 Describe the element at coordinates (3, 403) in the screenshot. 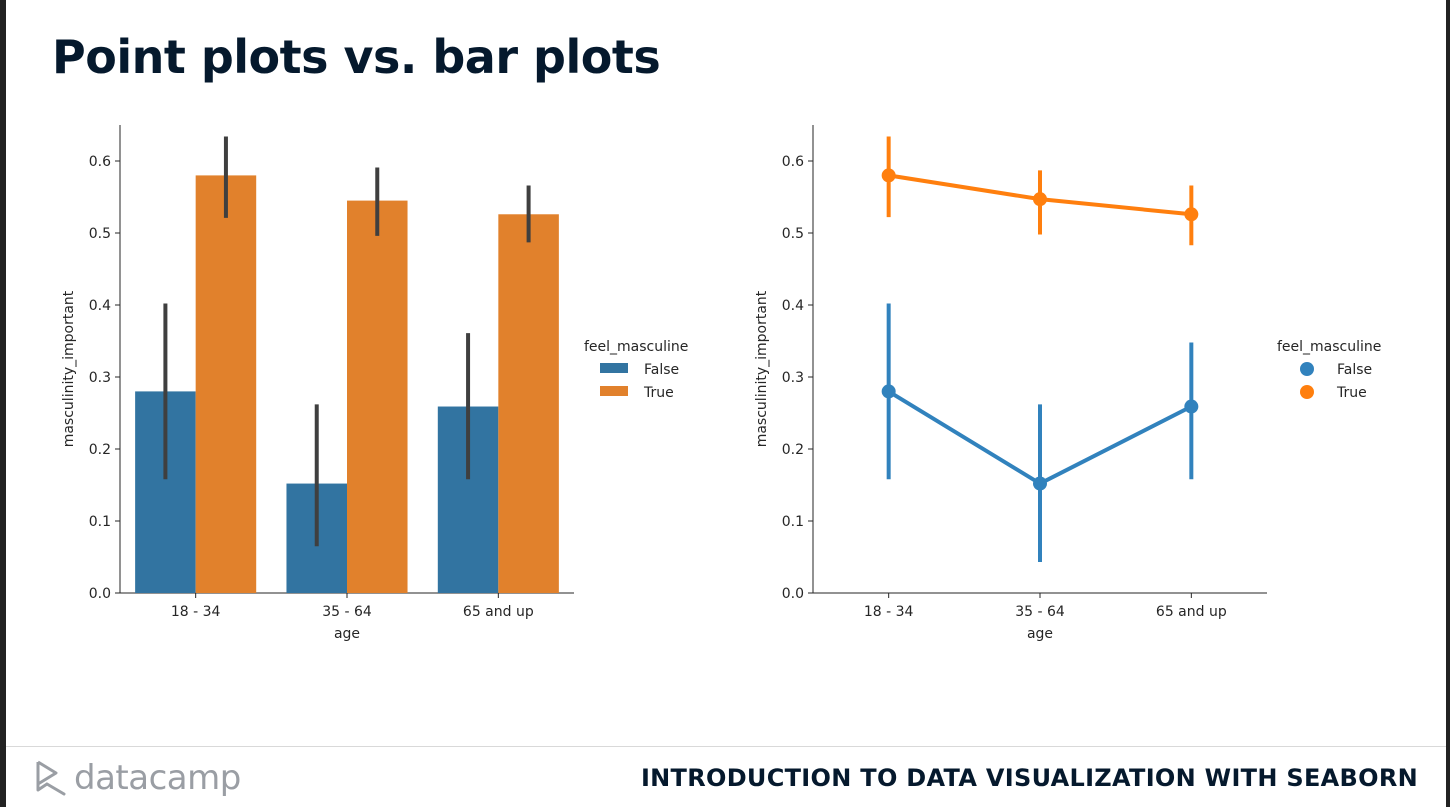

I see `frame-left-border` at that location.